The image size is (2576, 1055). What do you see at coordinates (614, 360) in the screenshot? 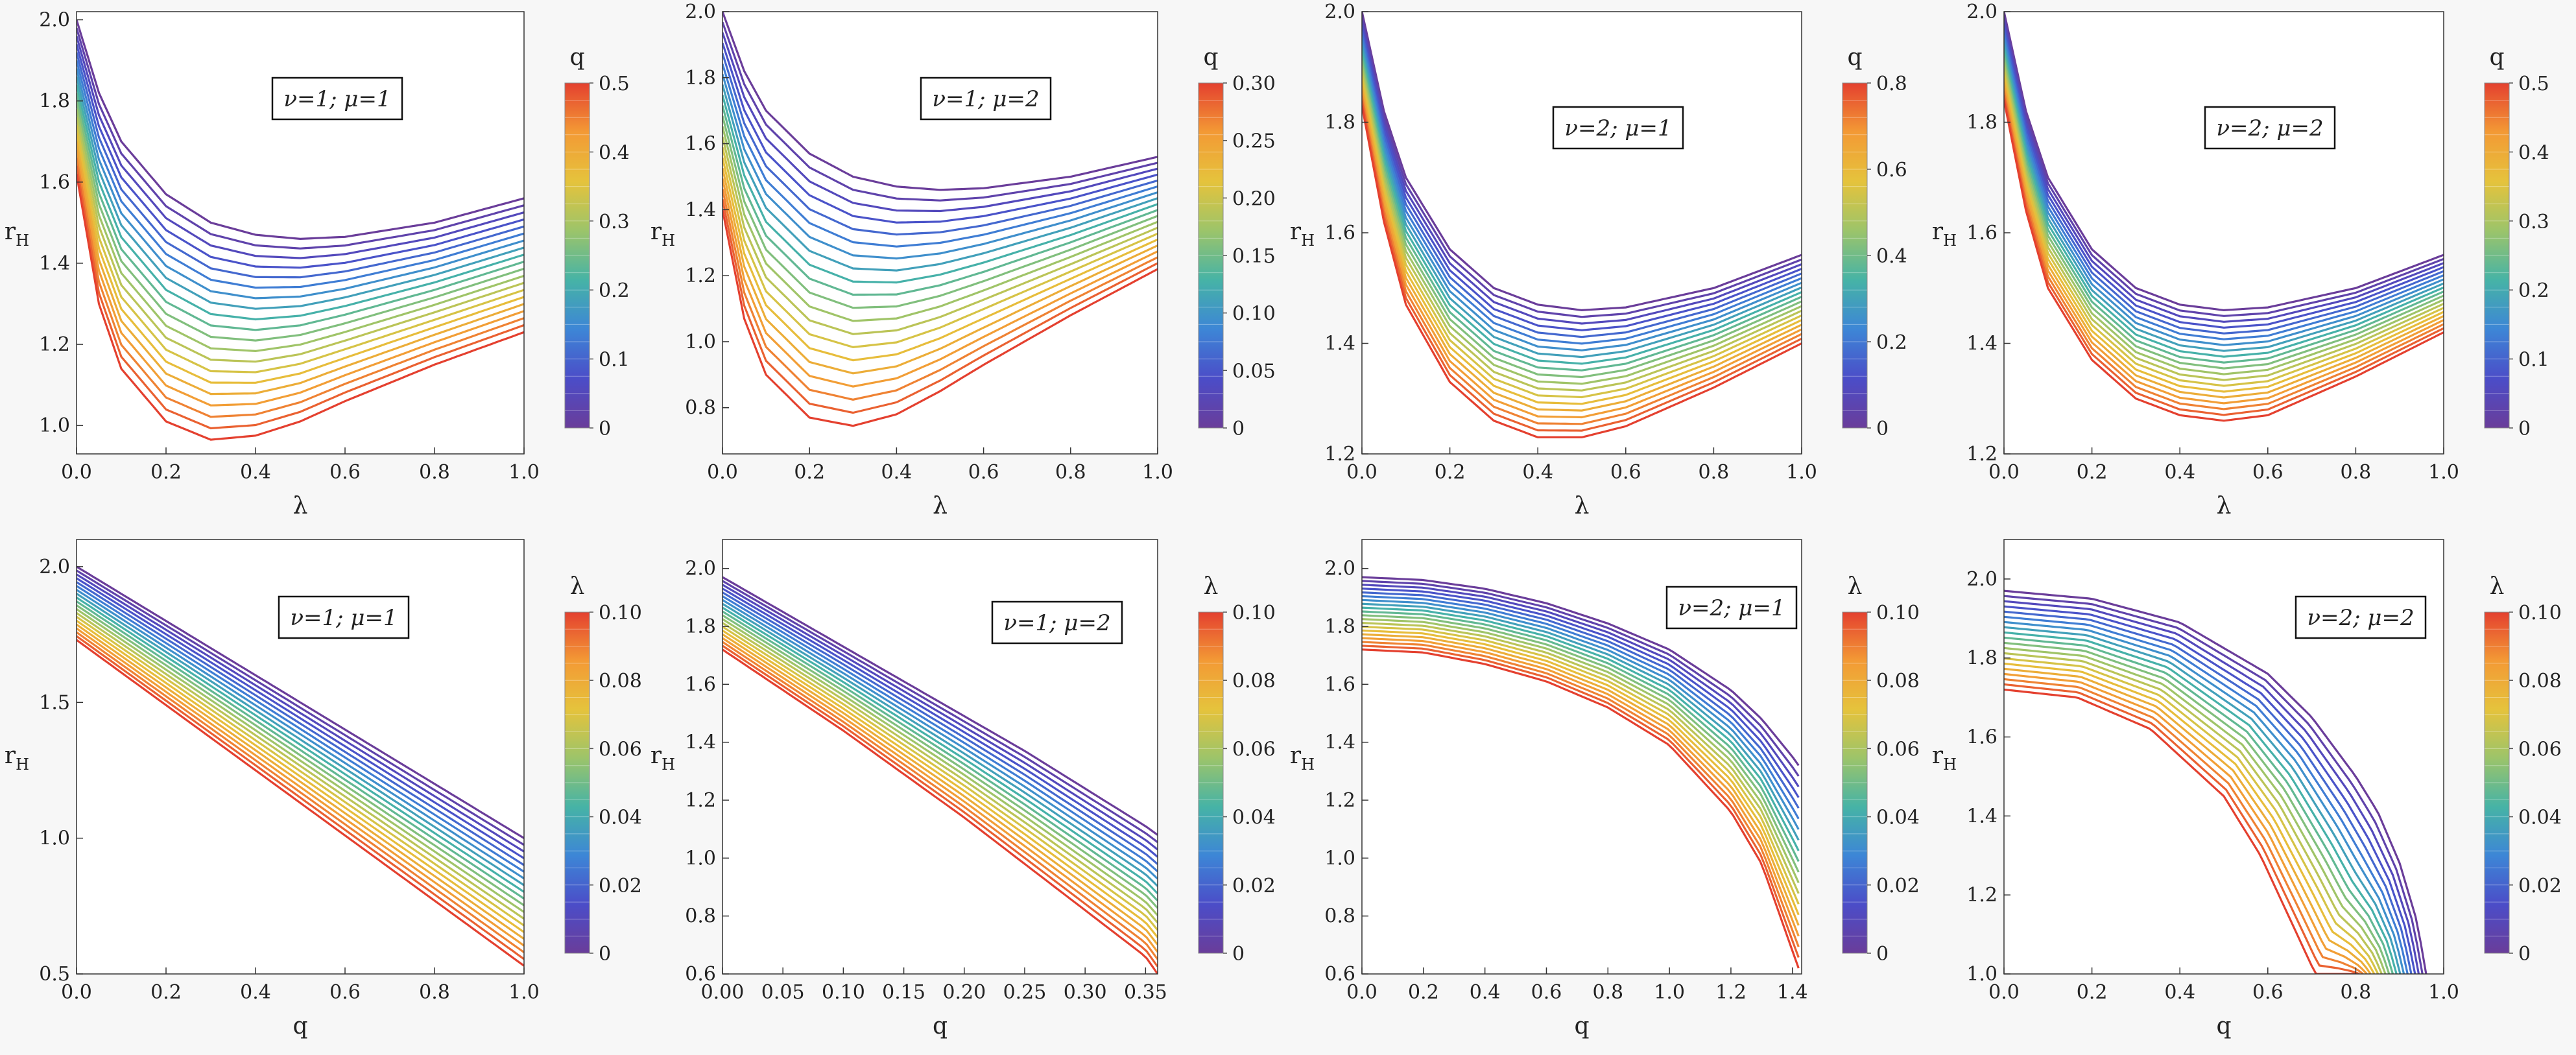
I see `colorbar-tick-label: 0.1` at bounding box center [614, 360].